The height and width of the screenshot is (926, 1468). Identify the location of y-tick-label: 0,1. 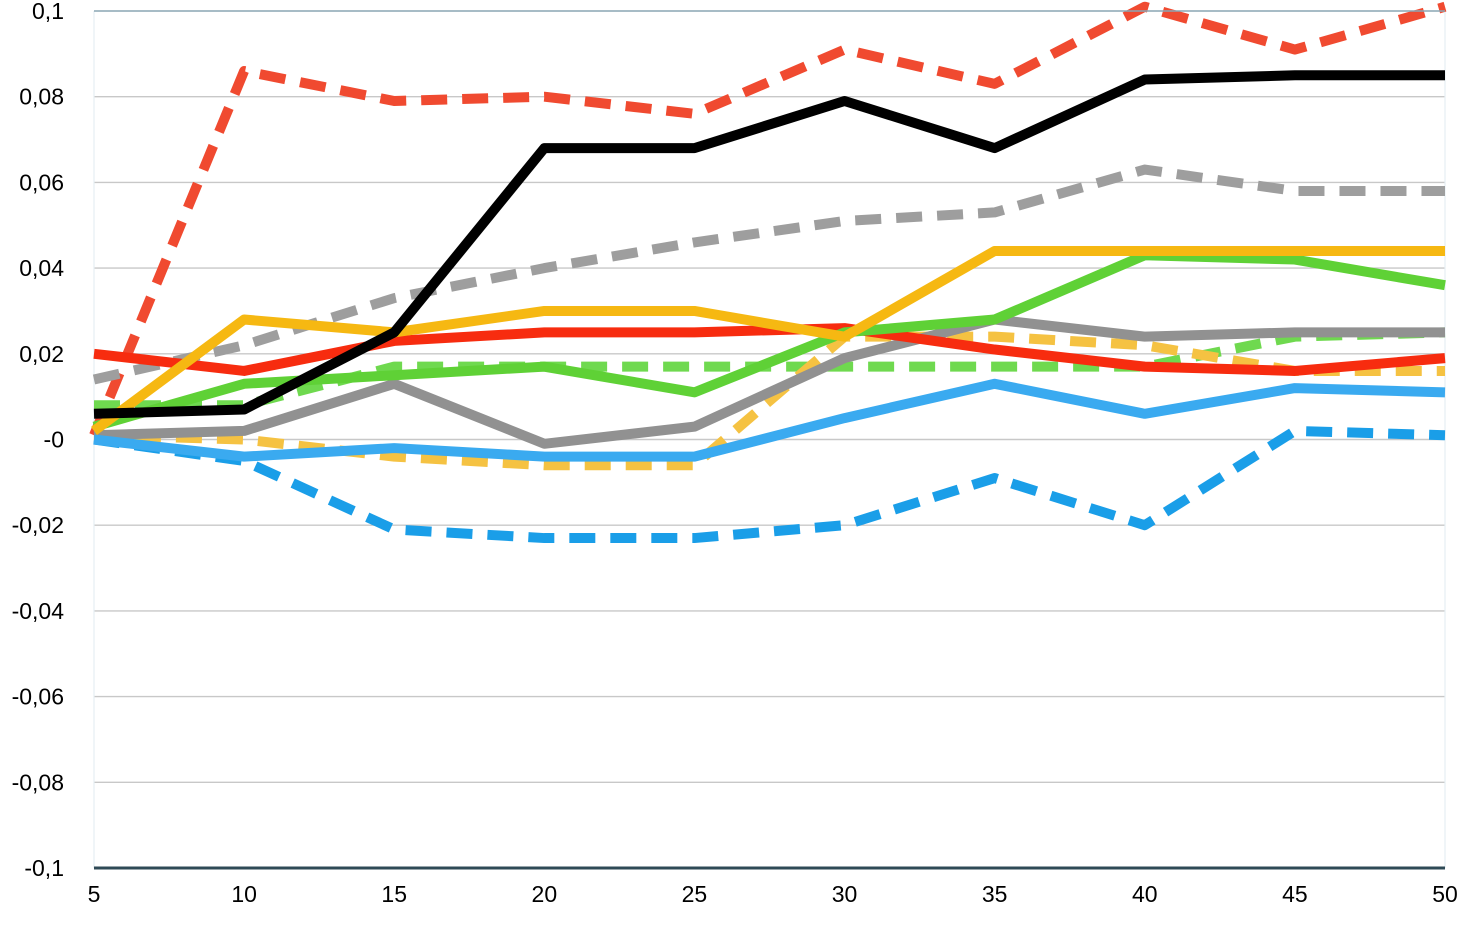
(48, 12).